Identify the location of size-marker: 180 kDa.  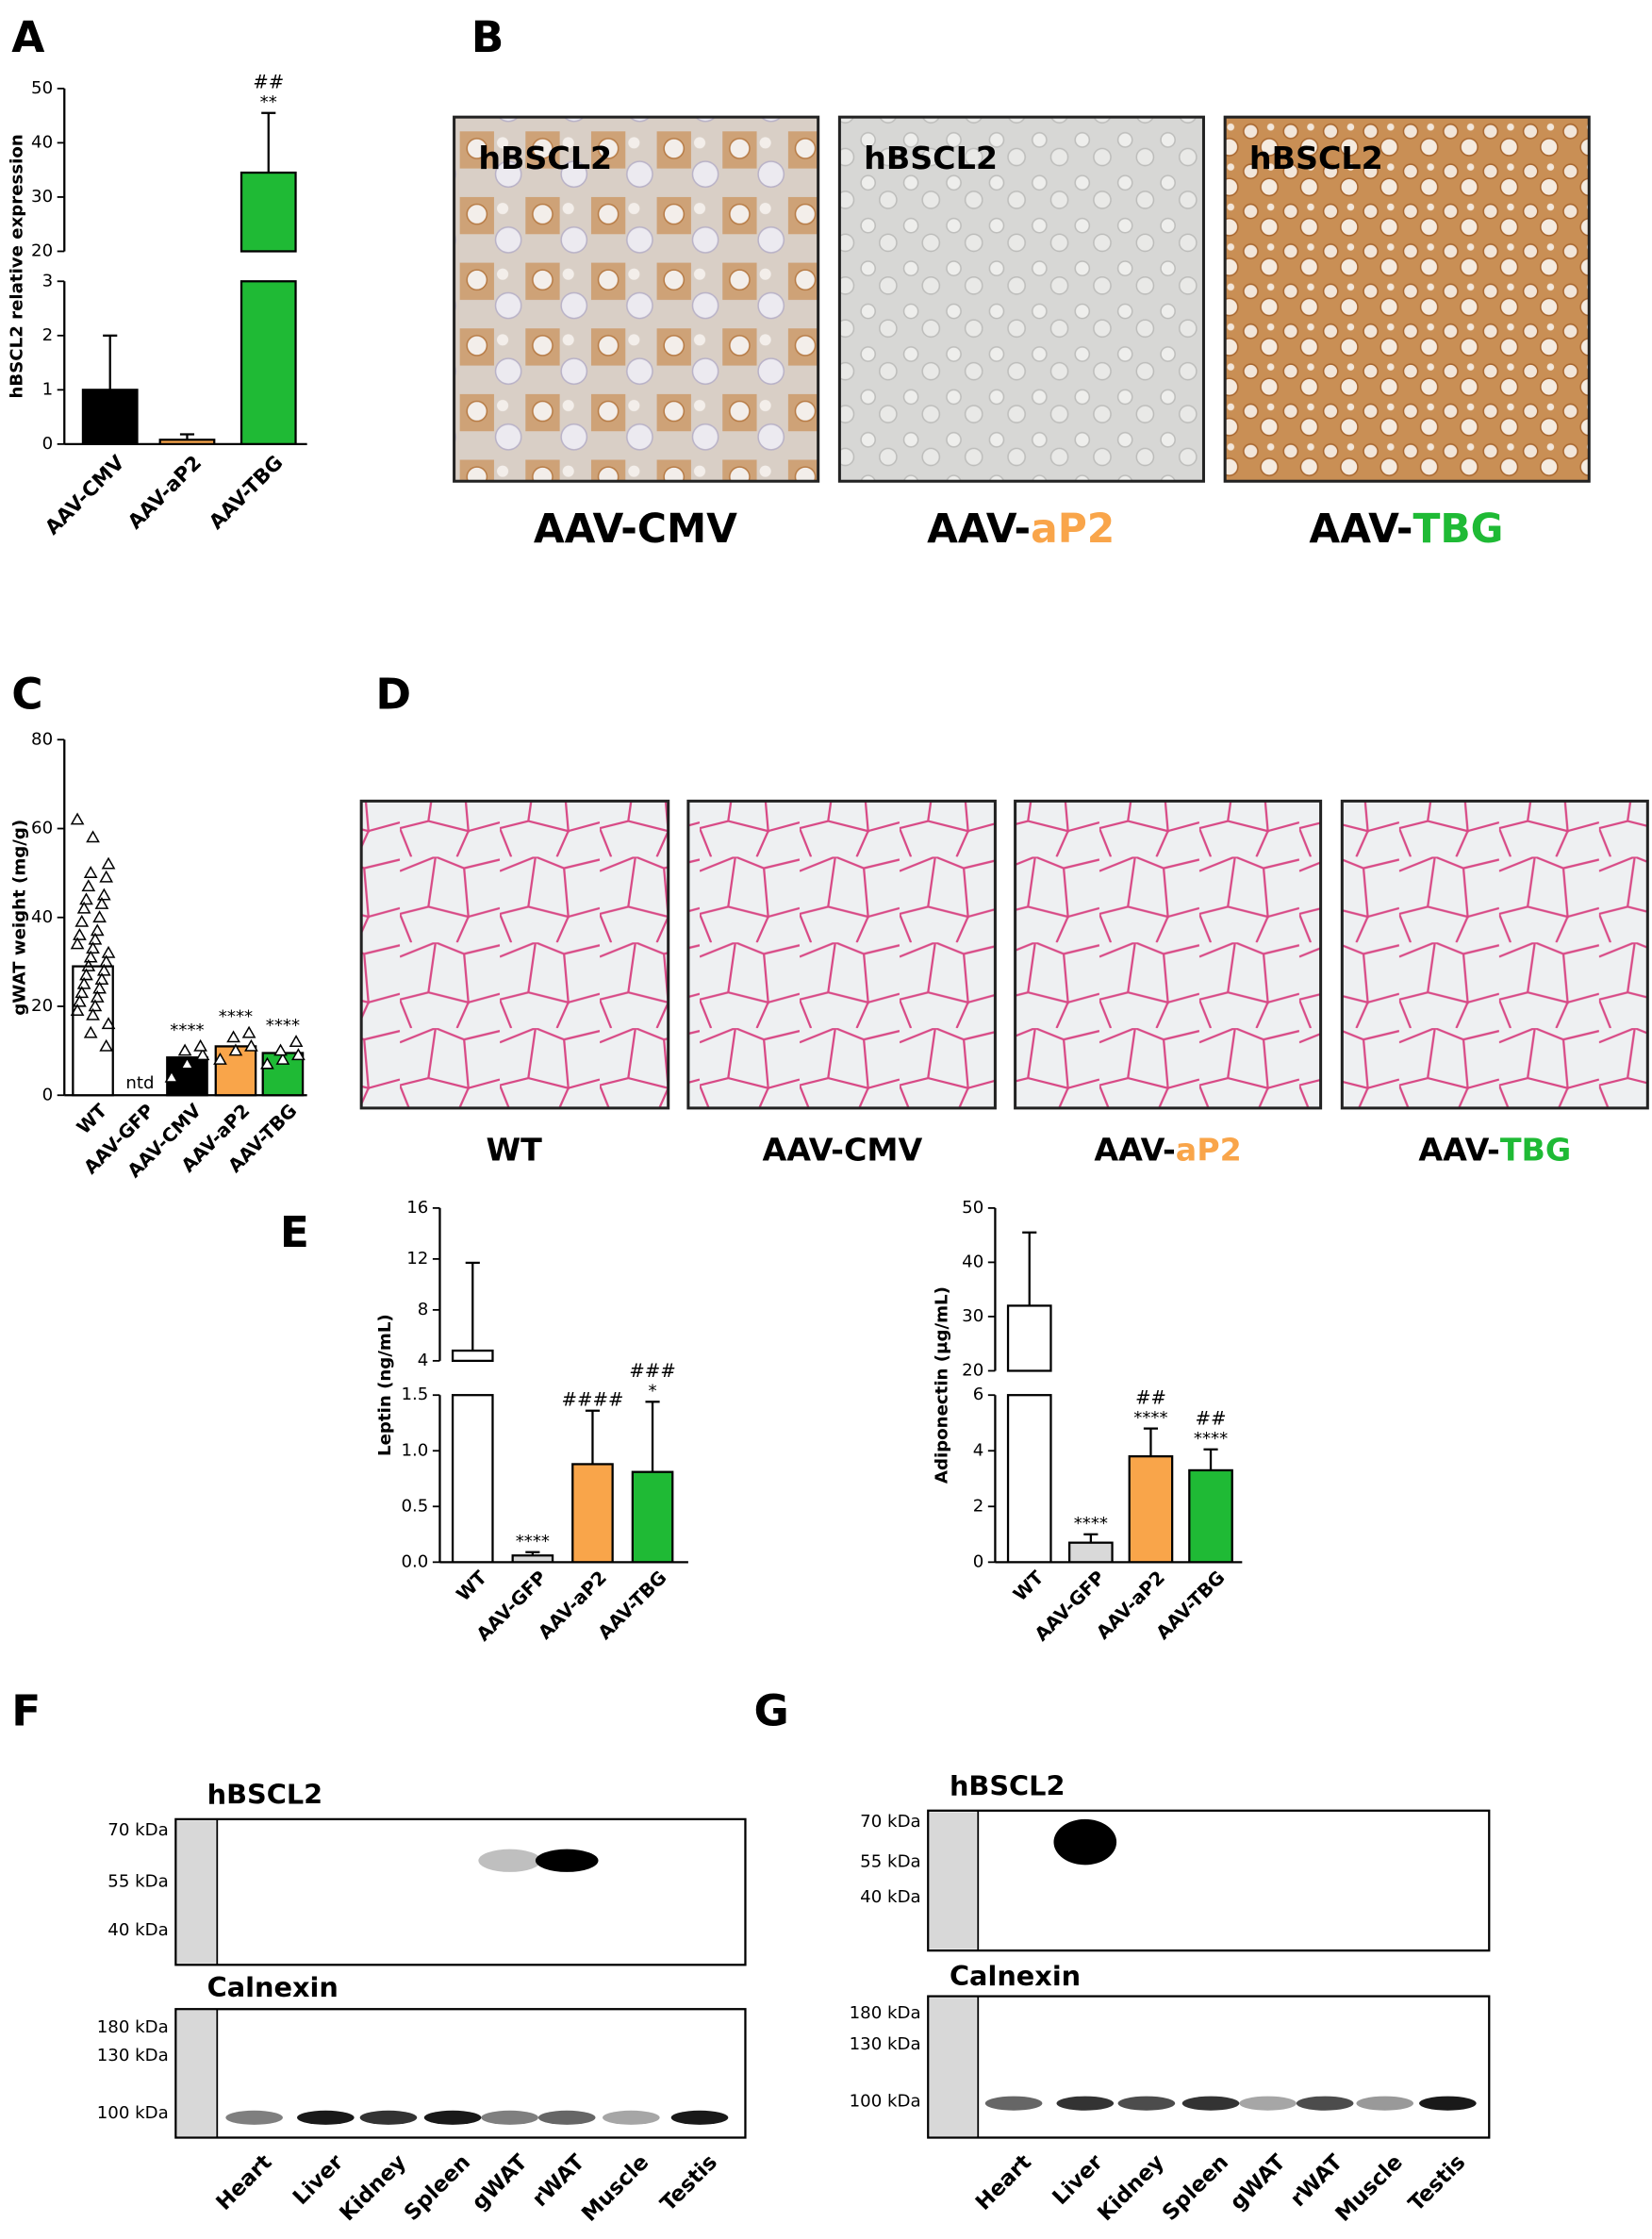
(885, 2013).